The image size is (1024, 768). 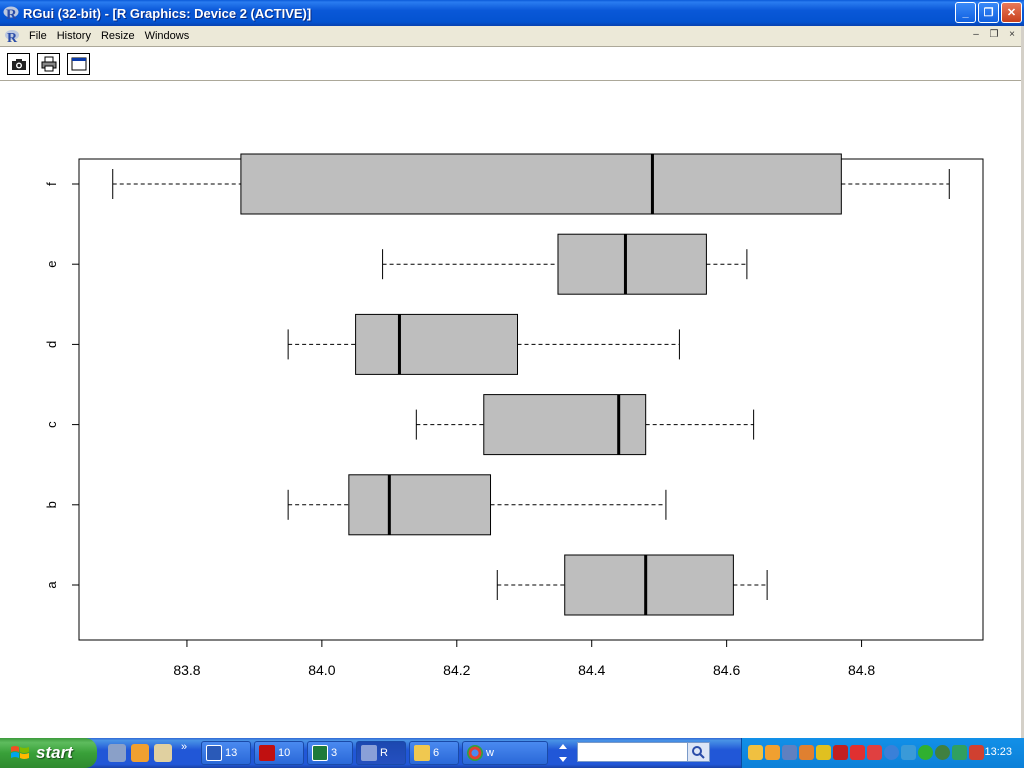 I want to click on task-word: 13, so click(x=226, y=753).